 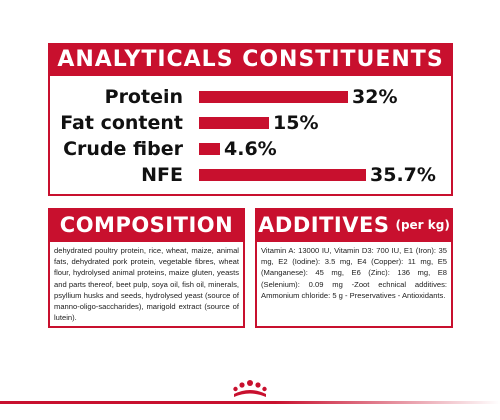 I want to click on nutrient-label: Crude fiber, so click(x=123, y=149).